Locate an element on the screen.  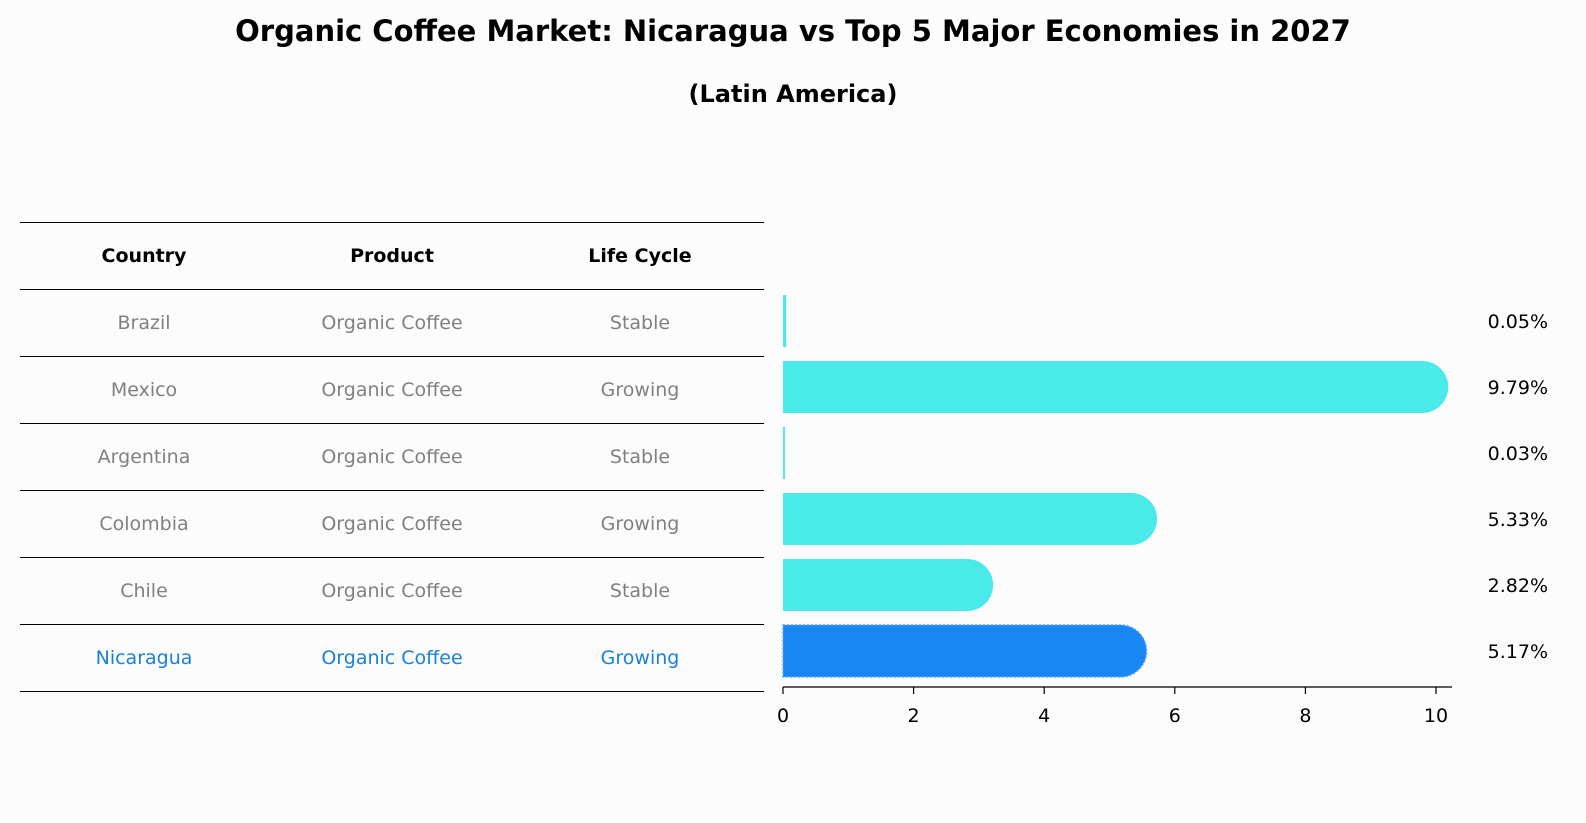
cell-country: Nicaragua is located at coordinates (144, 658).